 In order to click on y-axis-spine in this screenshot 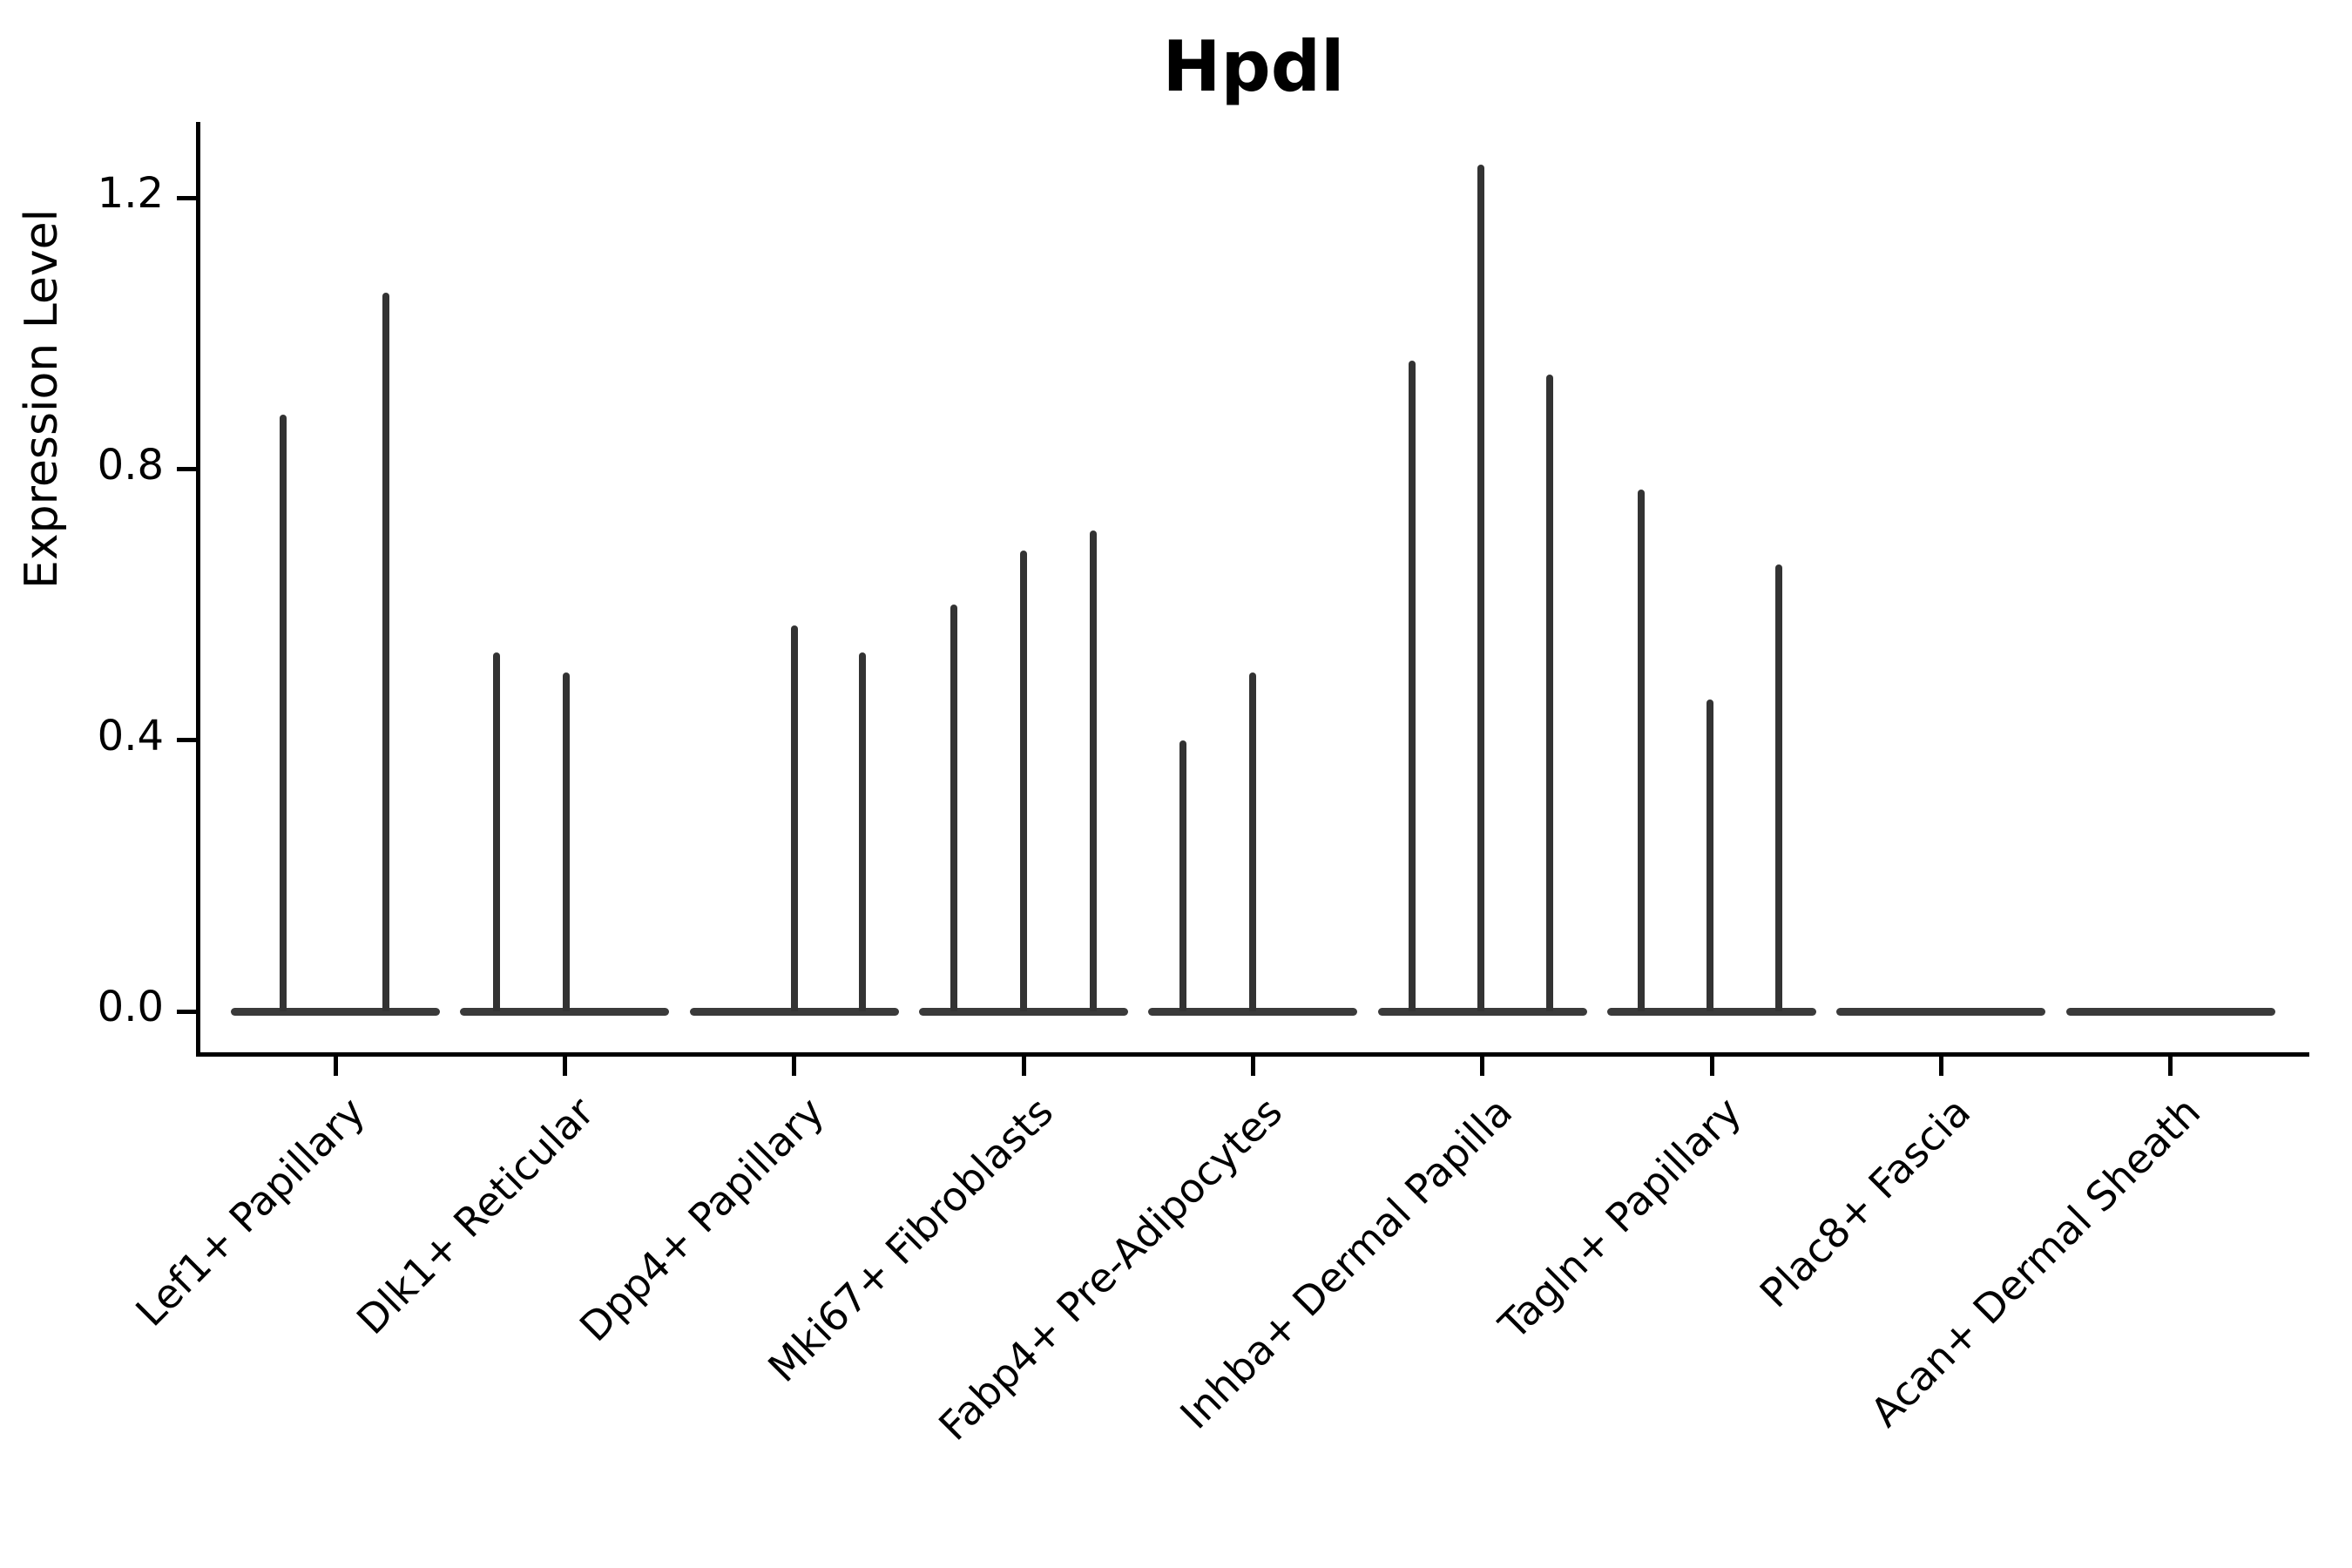, I will do `click(198, 589)`.